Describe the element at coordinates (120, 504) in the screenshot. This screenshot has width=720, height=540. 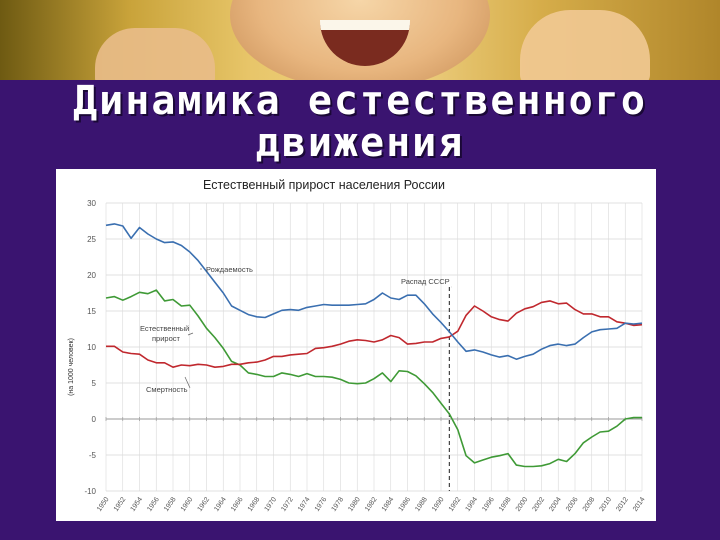
I see `x-tick-label: 1952` at that location.